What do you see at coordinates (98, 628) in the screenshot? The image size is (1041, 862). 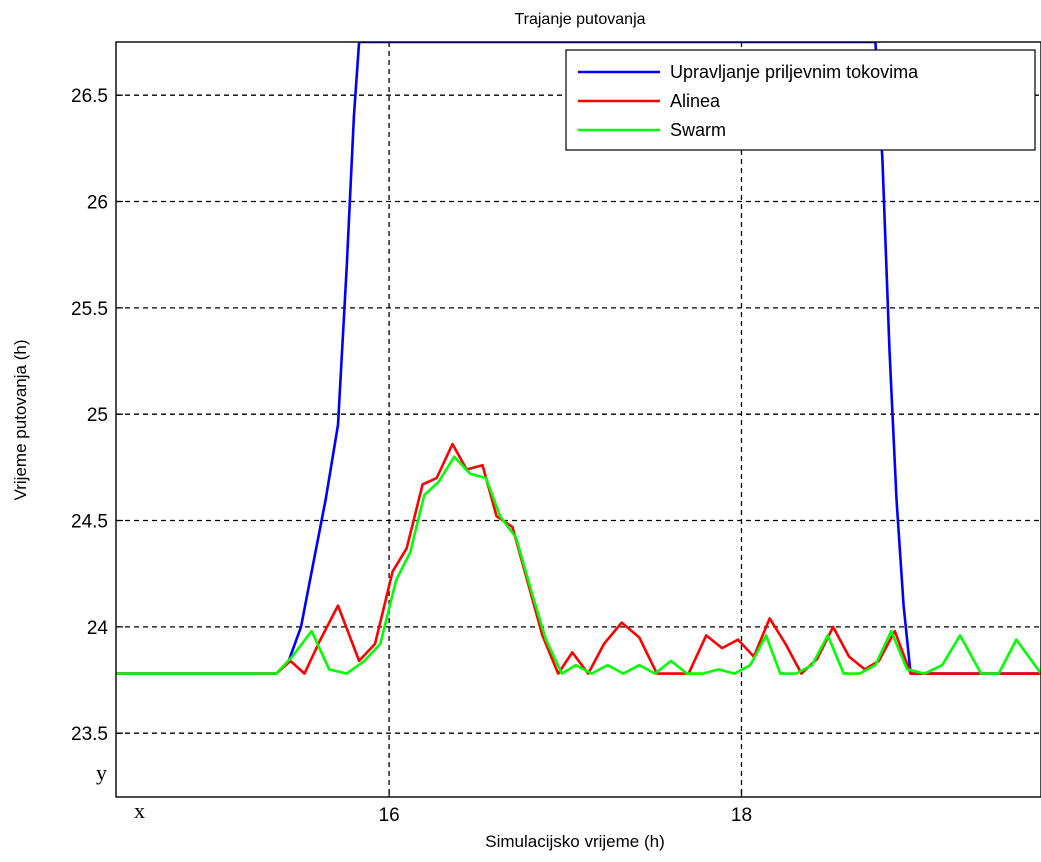 I see `y-tick-label: 24` at bounding box center [98, 628].